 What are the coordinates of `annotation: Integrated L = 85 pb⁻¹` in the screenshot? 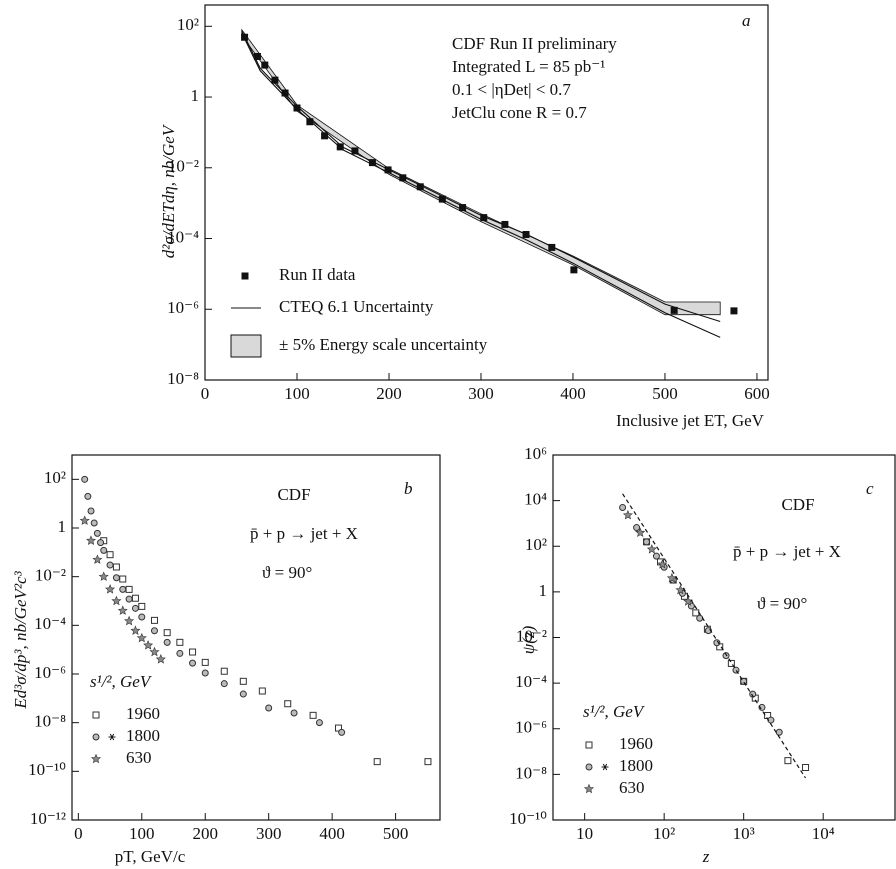 It's located at (528, 66).